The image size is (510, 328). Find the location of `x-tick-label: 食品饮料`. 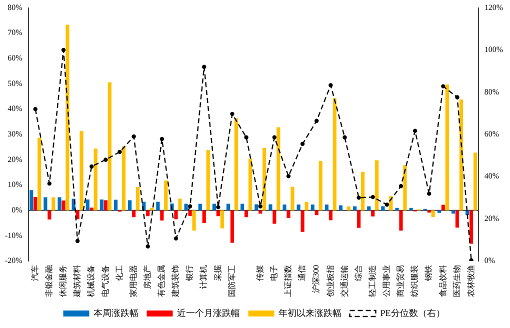

x-tick-label: 食品饮料 is located at coordinates (443, 281).